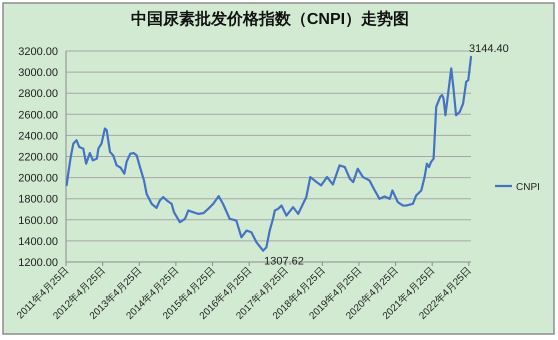 Image resolution: width=558 pixels, height=340 pixels. I want to click on y-tick-label: 1200.00, so click(38, 263).